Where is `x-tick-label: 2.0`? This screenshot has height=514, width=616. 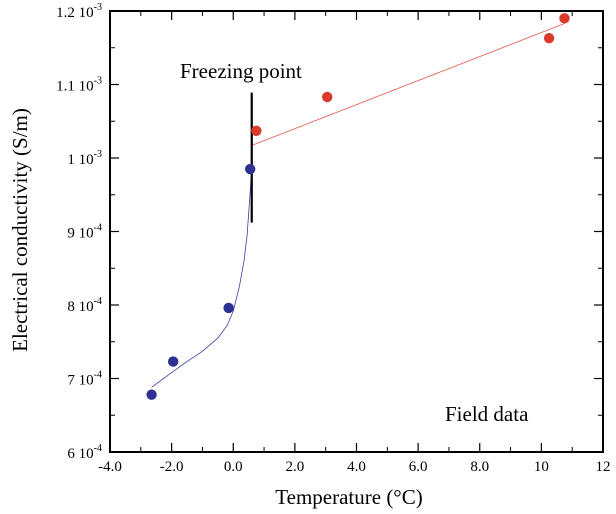
x-tick-label: 2.0 is located at coordinates (295, 467).